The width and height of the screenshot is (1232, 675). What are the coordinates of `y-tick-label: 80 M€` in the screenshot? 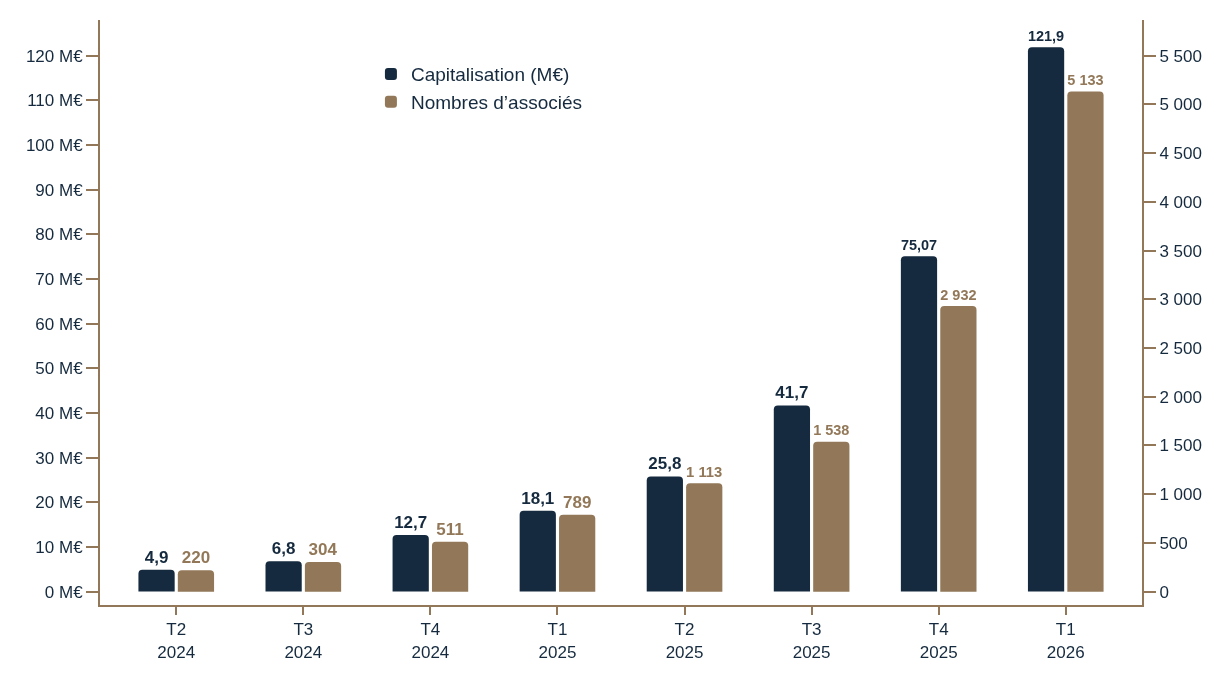 It's located at (59, 235).